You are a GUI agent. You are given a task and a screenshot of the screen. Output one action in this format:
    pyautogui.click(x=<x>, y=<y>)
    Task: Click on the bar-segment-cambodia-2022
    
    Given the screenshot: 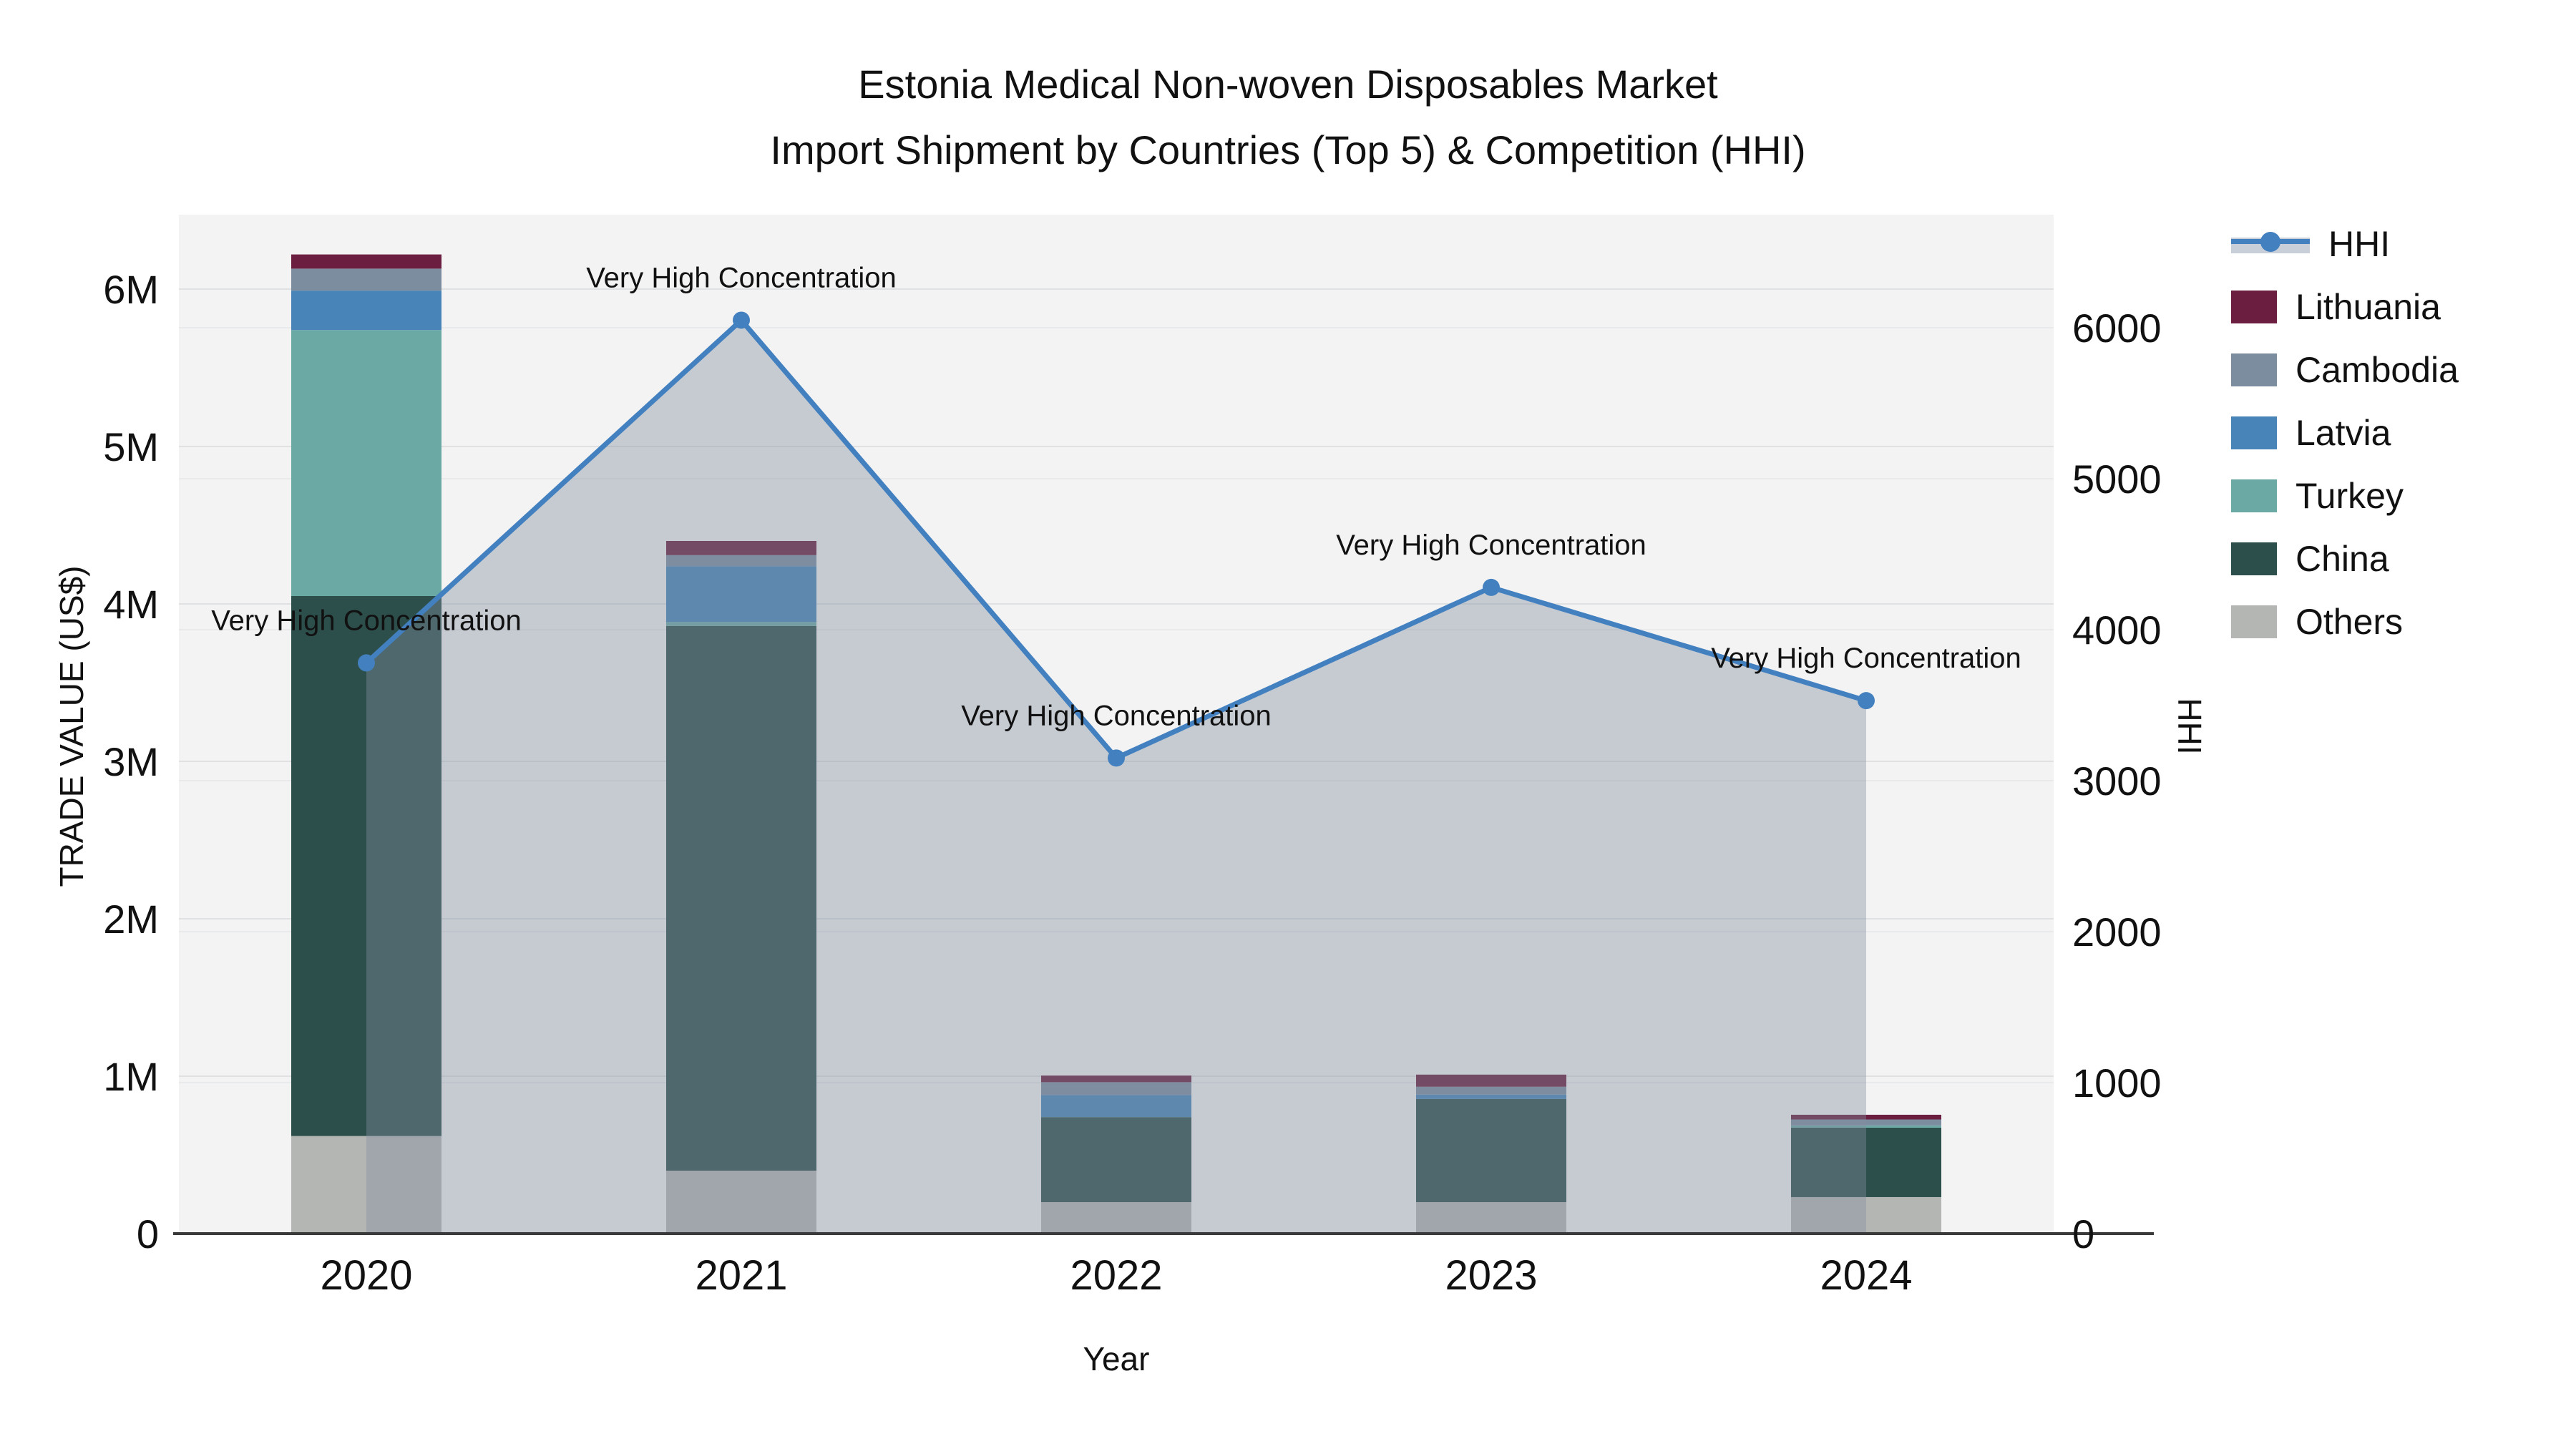 What is the action you would take?
    pyautogui.click(x=1116, y=1089)
    